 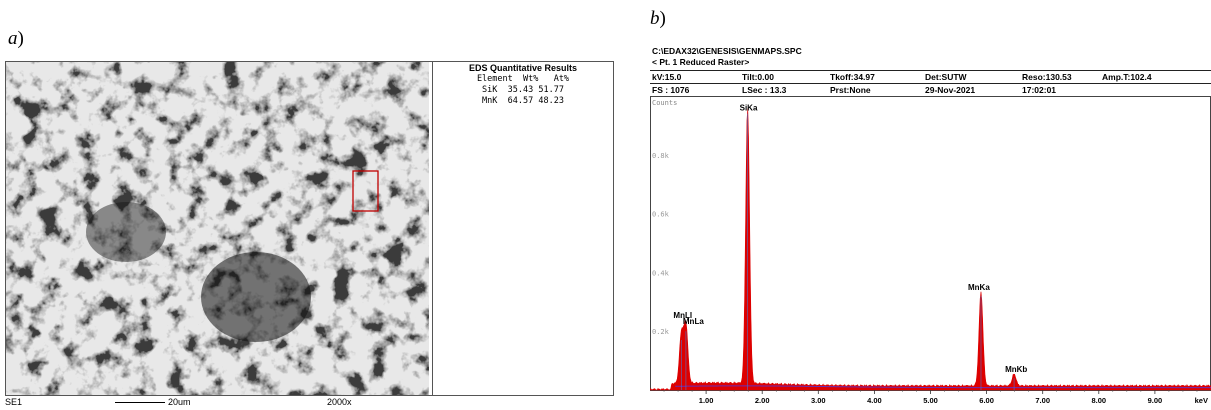 I want to click on param-prst: Prst:None, so click(x=850, y=90).